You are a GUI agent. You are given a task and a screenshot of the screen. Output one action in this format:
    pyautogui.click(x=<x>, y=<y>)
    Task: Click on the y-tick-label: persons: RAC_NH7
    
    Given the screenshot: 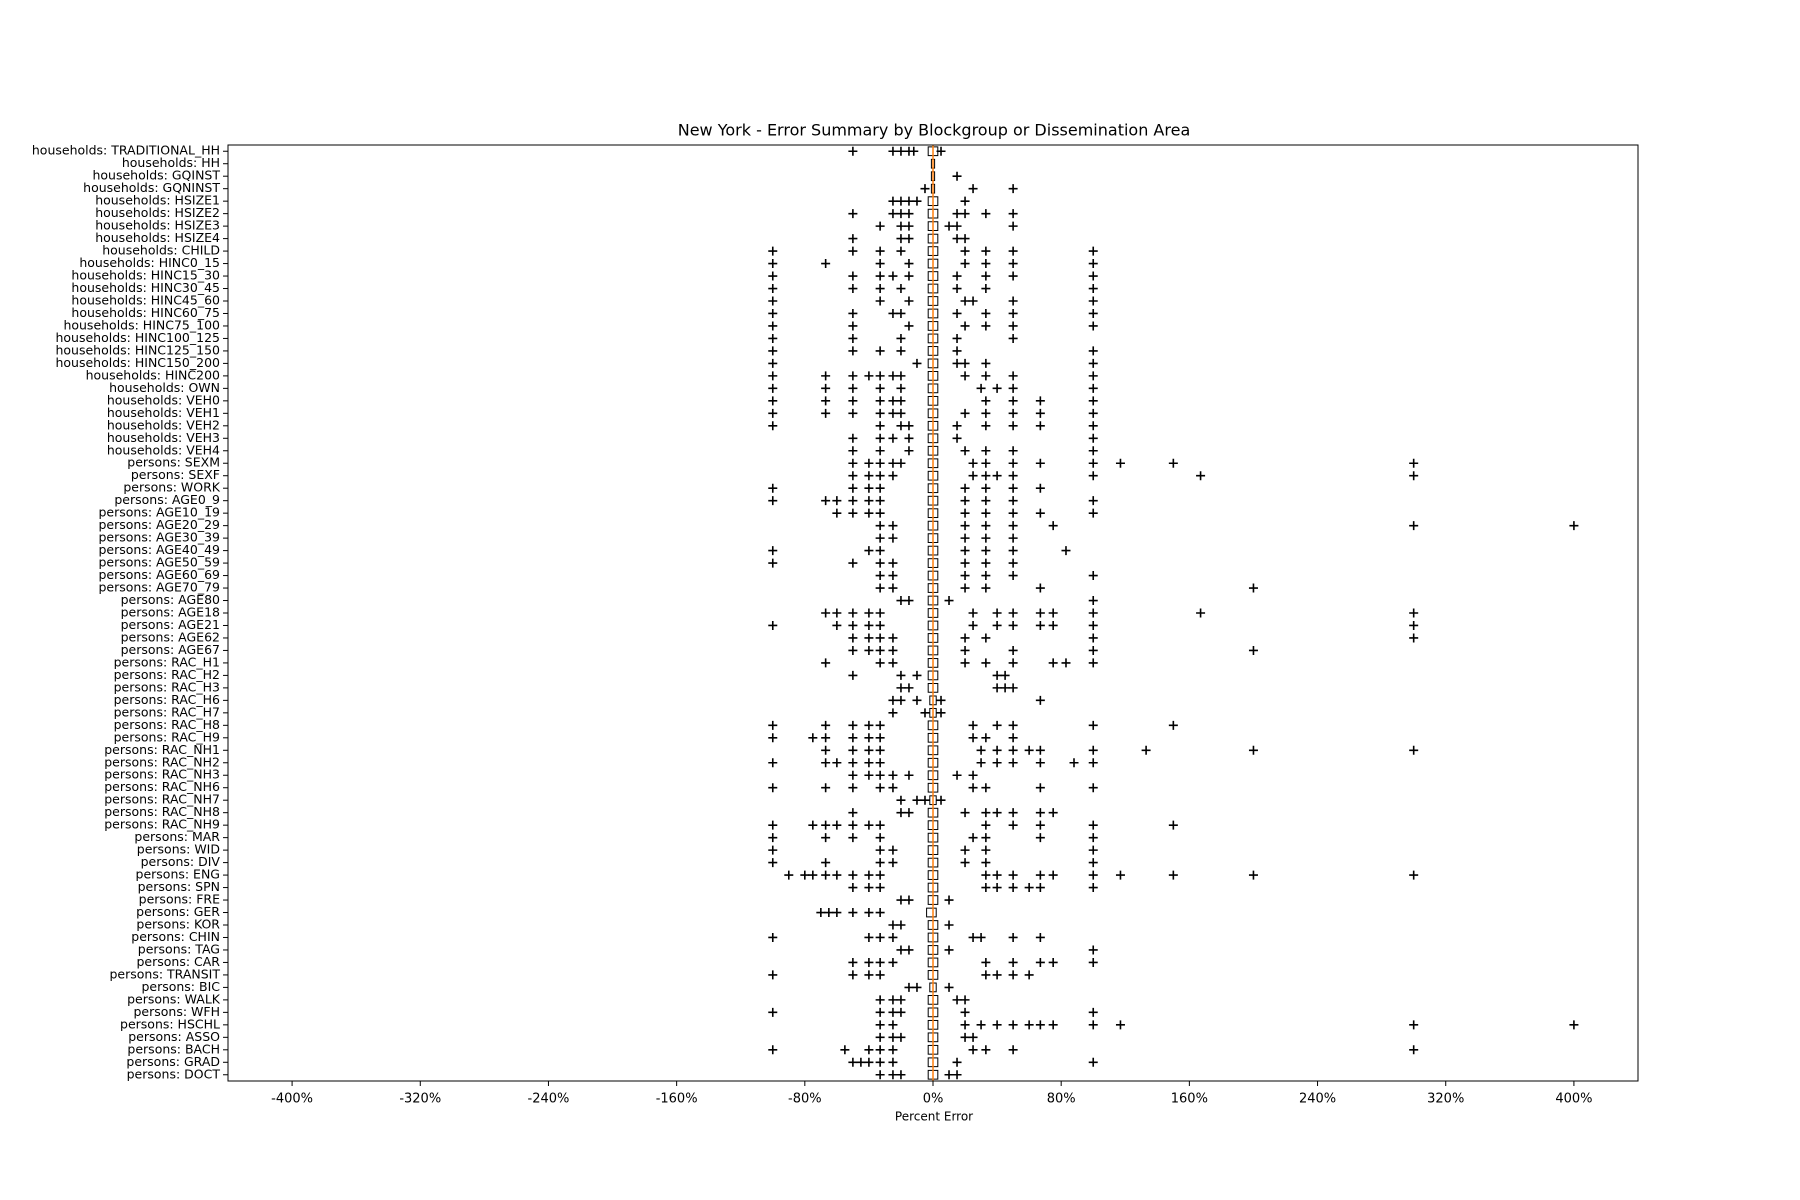 What is the action you would take?
    pyautogui.click(x=162, y=799)
    